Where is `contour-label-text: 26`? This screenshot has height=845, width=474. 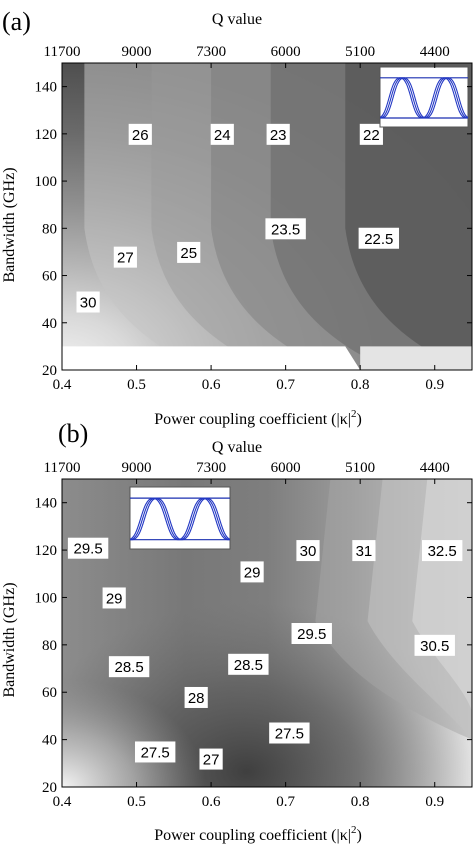 contour-label-text: 26 is located at coordinates (140, 135).